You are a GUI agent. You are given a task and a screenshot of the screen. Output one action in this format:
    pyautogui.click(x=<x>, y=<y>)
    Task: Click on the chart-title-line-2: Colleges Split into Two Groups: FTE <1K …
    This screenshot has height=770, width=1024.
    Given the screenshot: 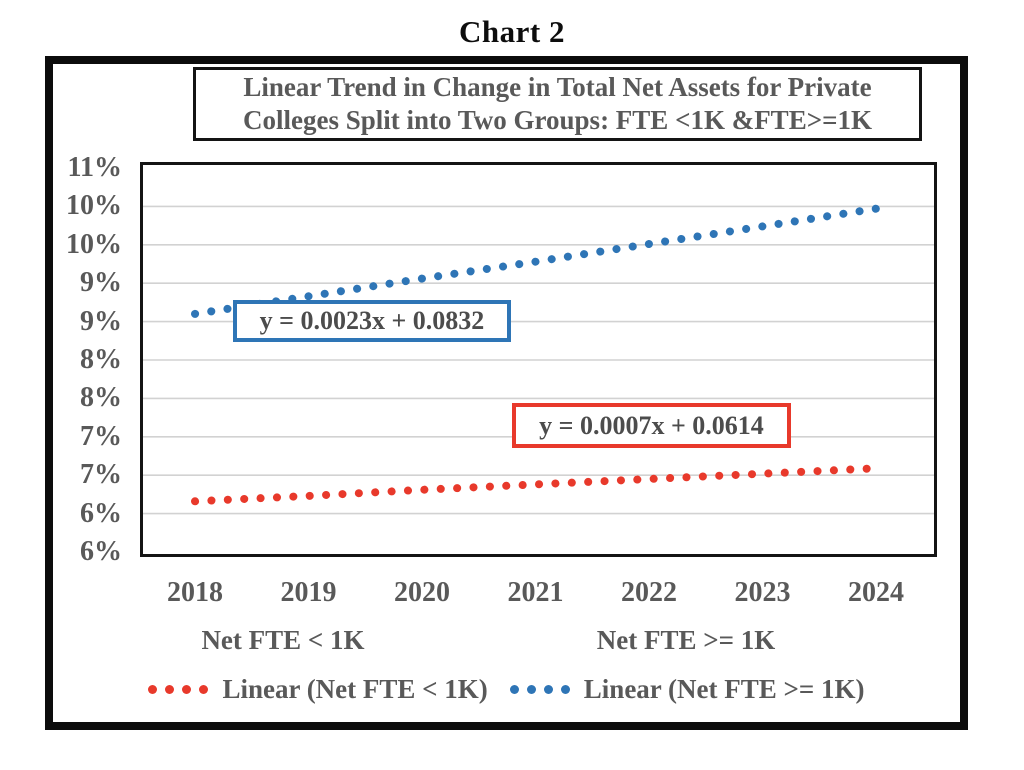 What is the action you would take?
    pyautogui.click(x=557, y=120)
    